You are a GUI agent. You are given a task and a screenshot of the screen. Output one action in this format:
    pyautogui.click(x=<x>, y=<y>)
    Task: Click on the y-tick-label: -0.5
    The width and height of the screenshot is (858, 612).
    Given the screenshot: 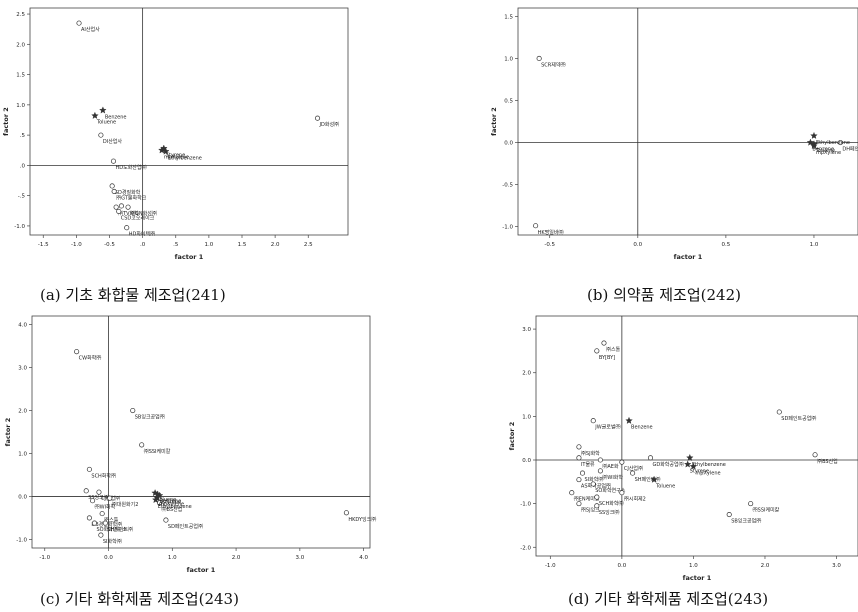 What is the action you would take?
    pyautogui.click(x=507, y=186)
    